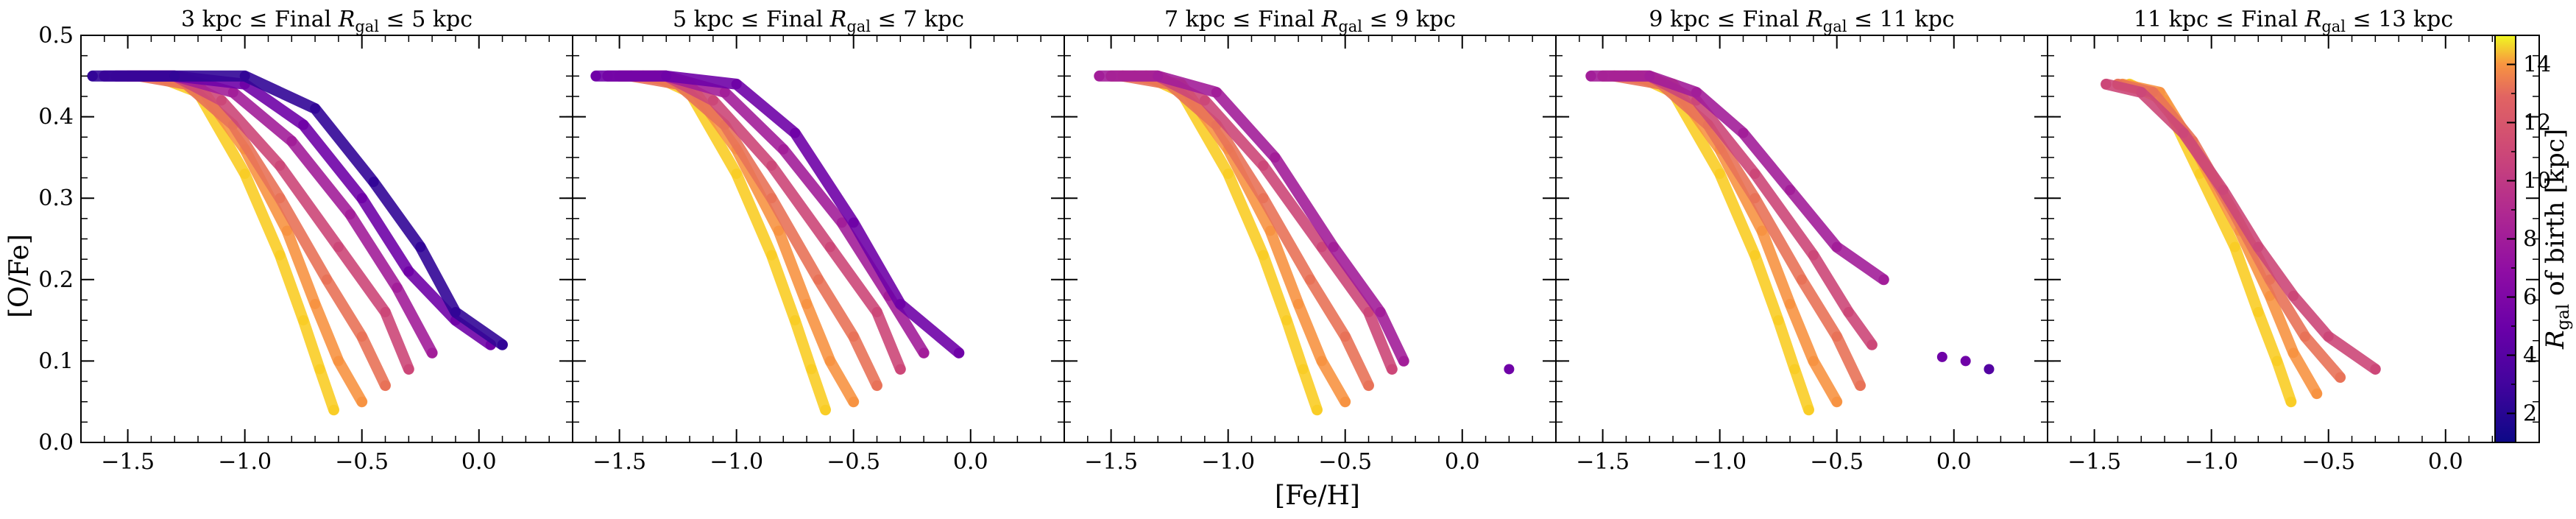 The height and width of the screenshot is (519, 2576). I want to click on y-tick-label: 0.1, so click(56, 361).